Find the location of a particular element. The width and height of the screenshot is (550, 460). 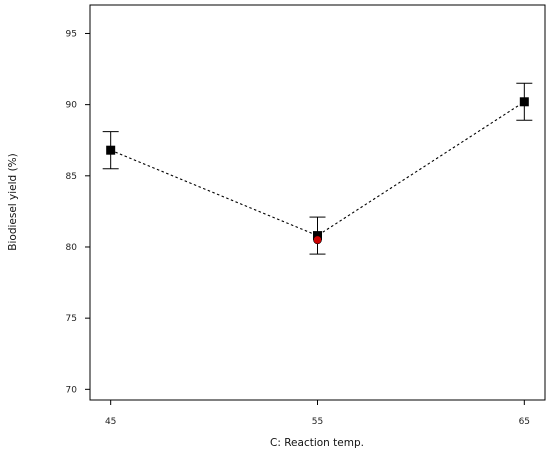

y-tick-label: 90 is located at coordinates (72, 106).